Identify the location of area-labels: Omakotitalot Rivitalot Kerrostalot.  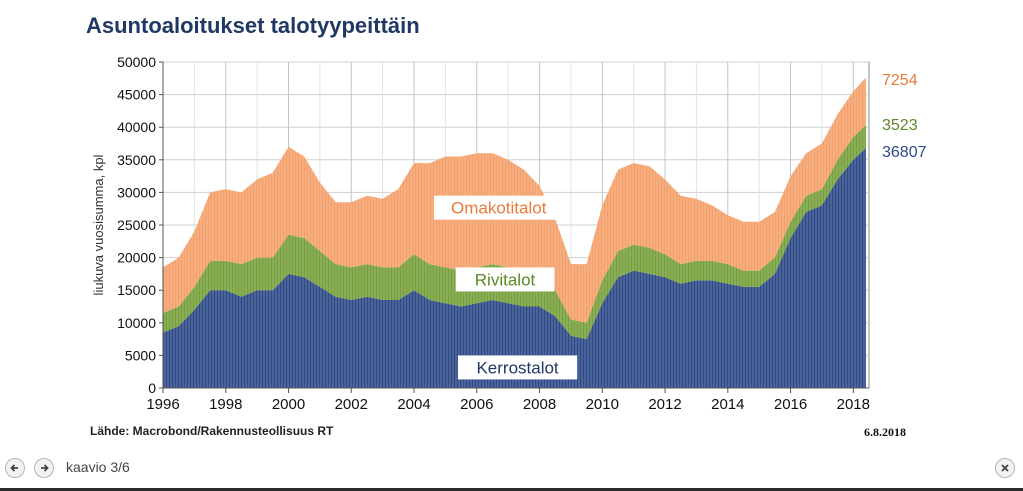
(505, 287).